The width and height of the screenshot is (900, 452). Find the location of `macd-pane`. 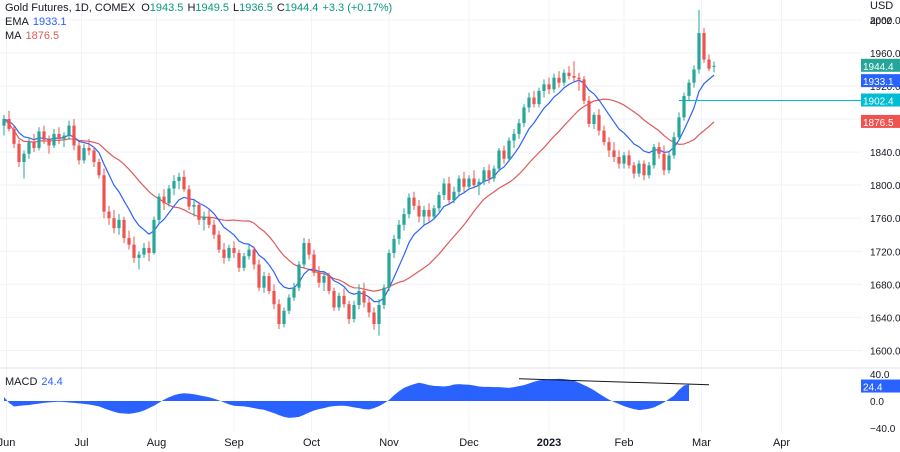

macd-pane is located at coordinates (357, 398).